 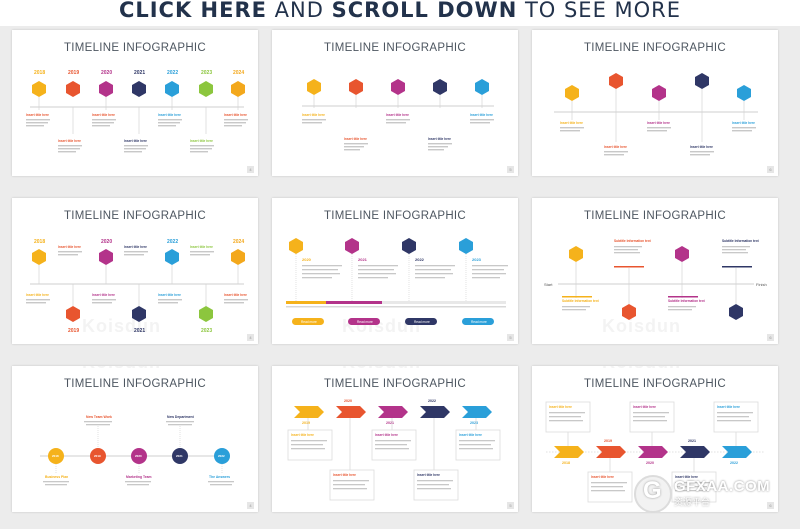 What do you see at coordinates (238, 73) in the screenshot?
I see `year-label: 2024` at bounding box center [238, 73].